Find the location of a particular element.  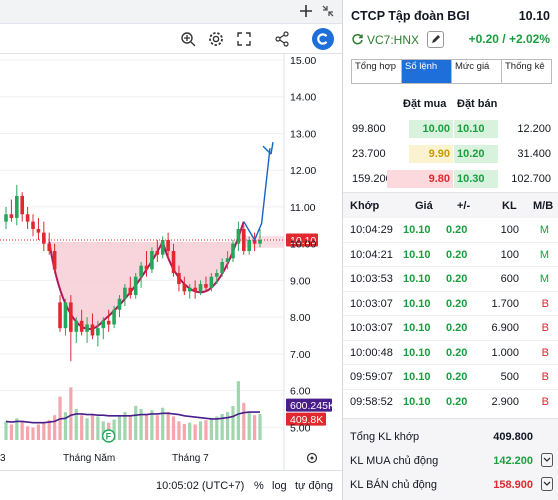

collapse-icon is located at coordinates (328, 11).